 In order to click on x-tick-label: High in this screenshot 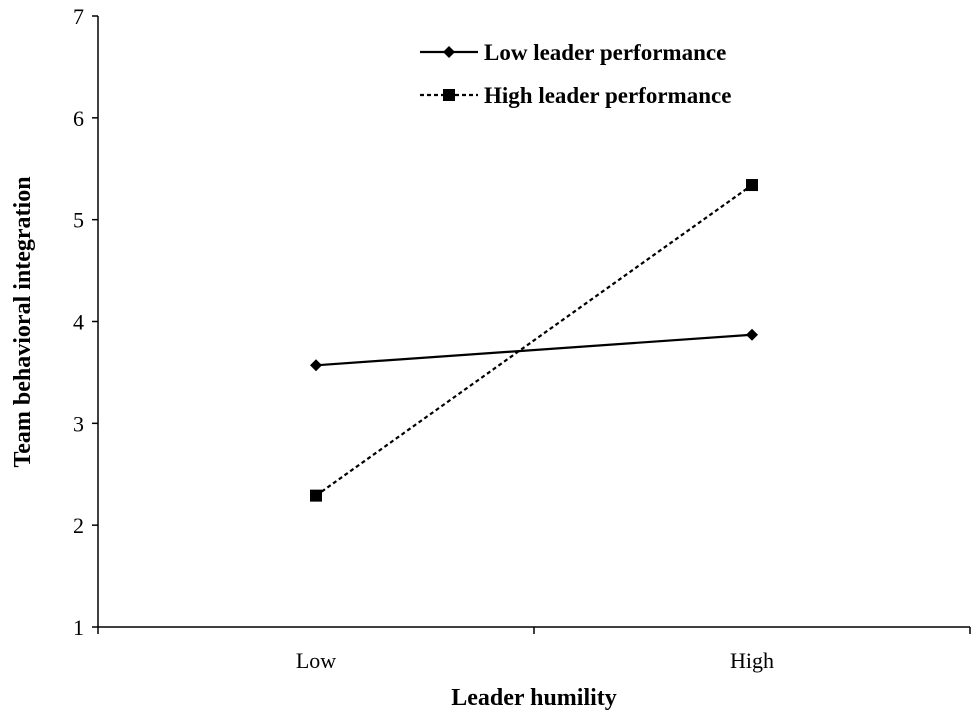, I will do `click(752, 660)`.